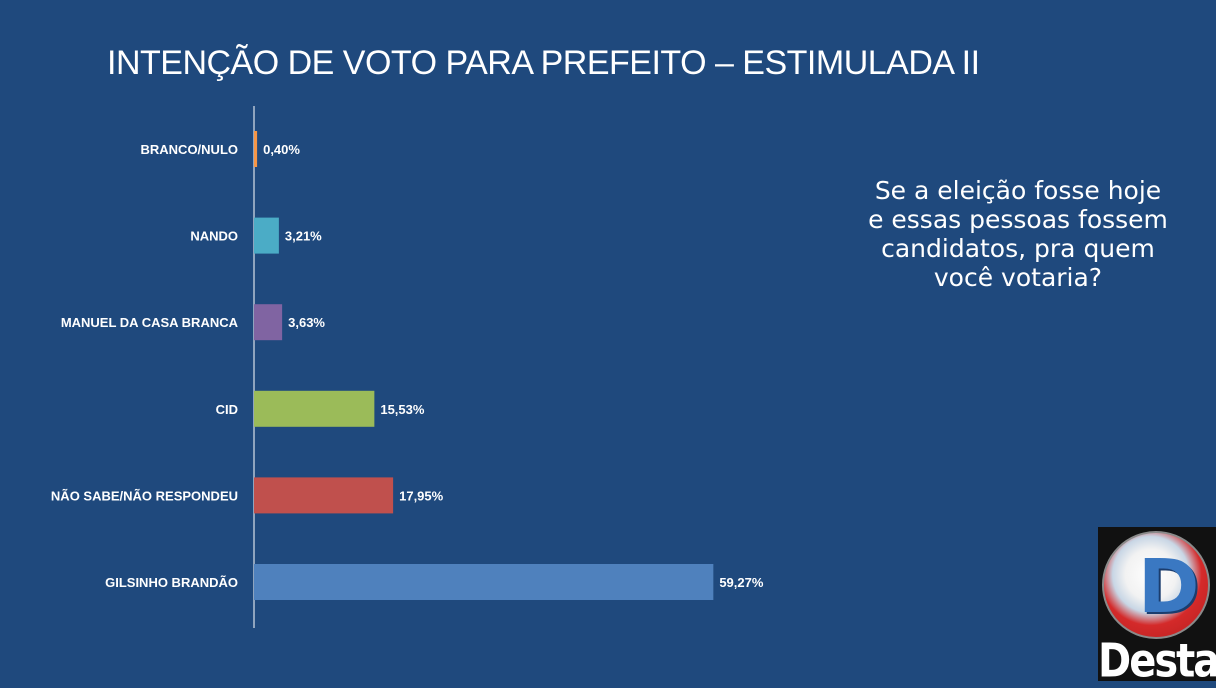 The height and width of the screenshot is (688, 1216). I want to click on data-label: 59,27%, so click(741, 582).